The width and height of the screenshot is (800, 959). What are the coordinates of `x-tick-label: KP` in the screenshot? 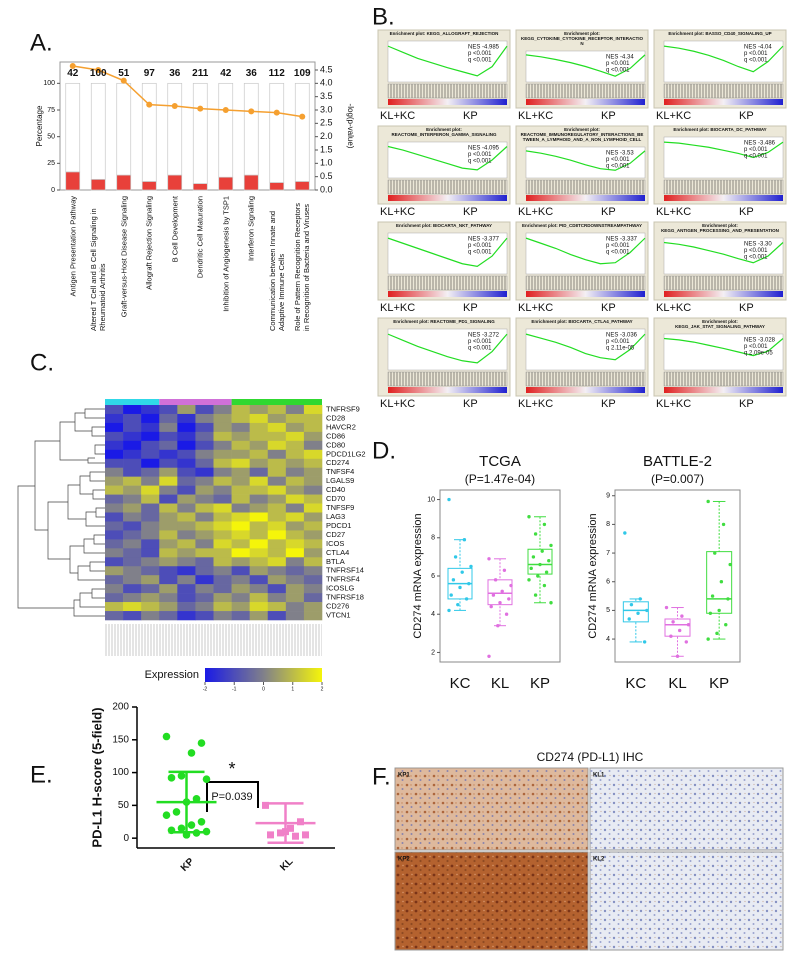 It's located at (188, 865).